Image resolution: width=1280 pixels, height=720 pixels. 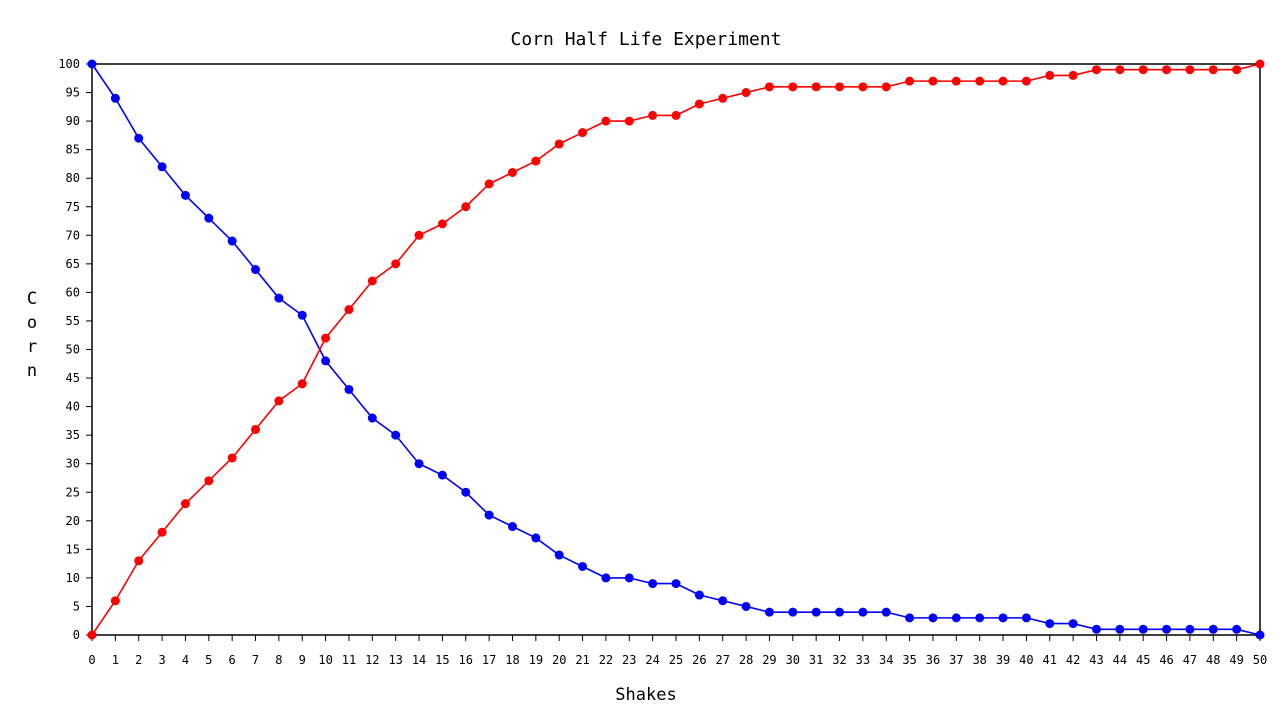 What do you see at coordinates (1190, 660) in the screenshot?
I see `x-tick-label: 47` at bounding box center [1190, 660].